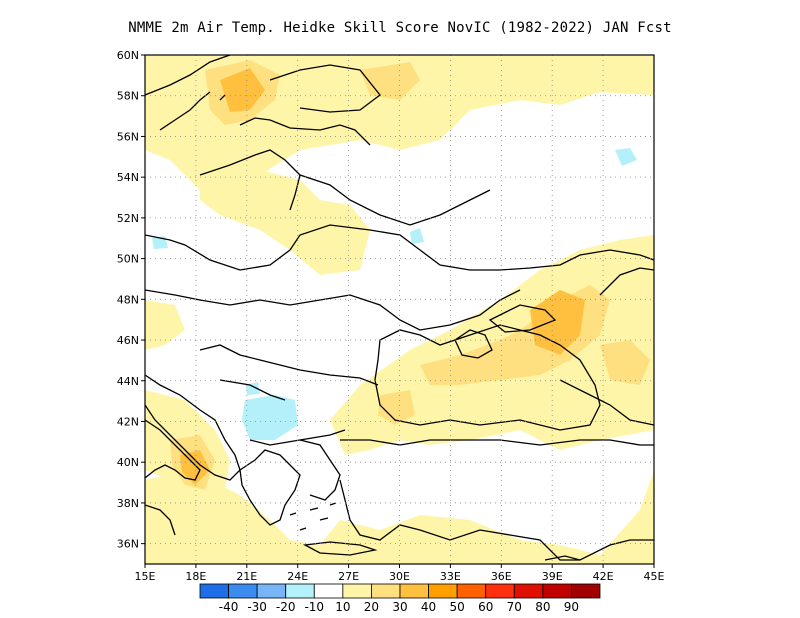 Image resolution: width=800 pixels, height=618 pixels. Describe the element at coordinates (473, 344) in the screenshot. I see `coastline-crimea` at that location.